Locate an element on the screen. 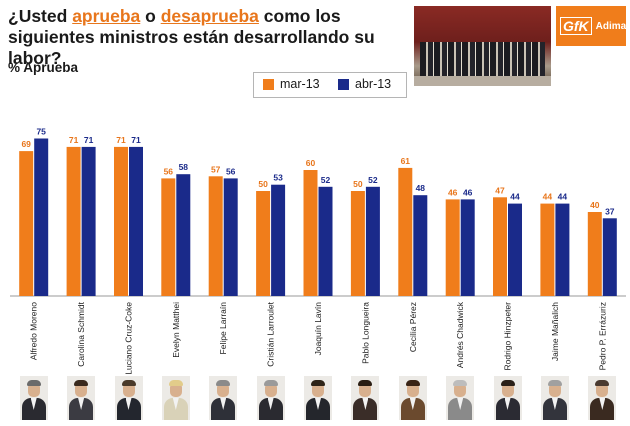  data-label-carolina-schmidt-mar-13: 71 is located at coordinates (74, 140).